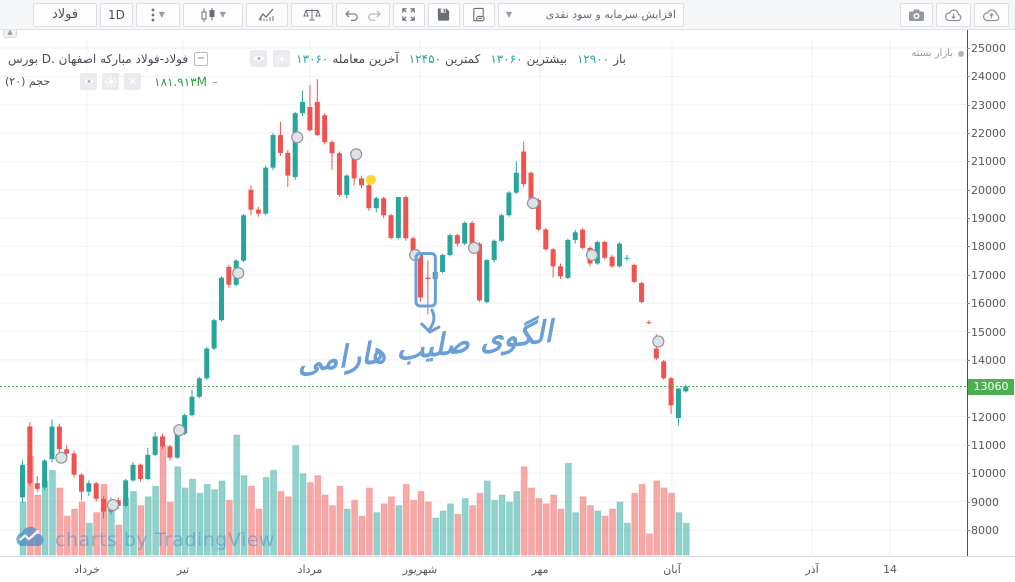  I want to click on events-dropdown-label: افزایش سرمایه و سود نقدی, so click(610, 14).